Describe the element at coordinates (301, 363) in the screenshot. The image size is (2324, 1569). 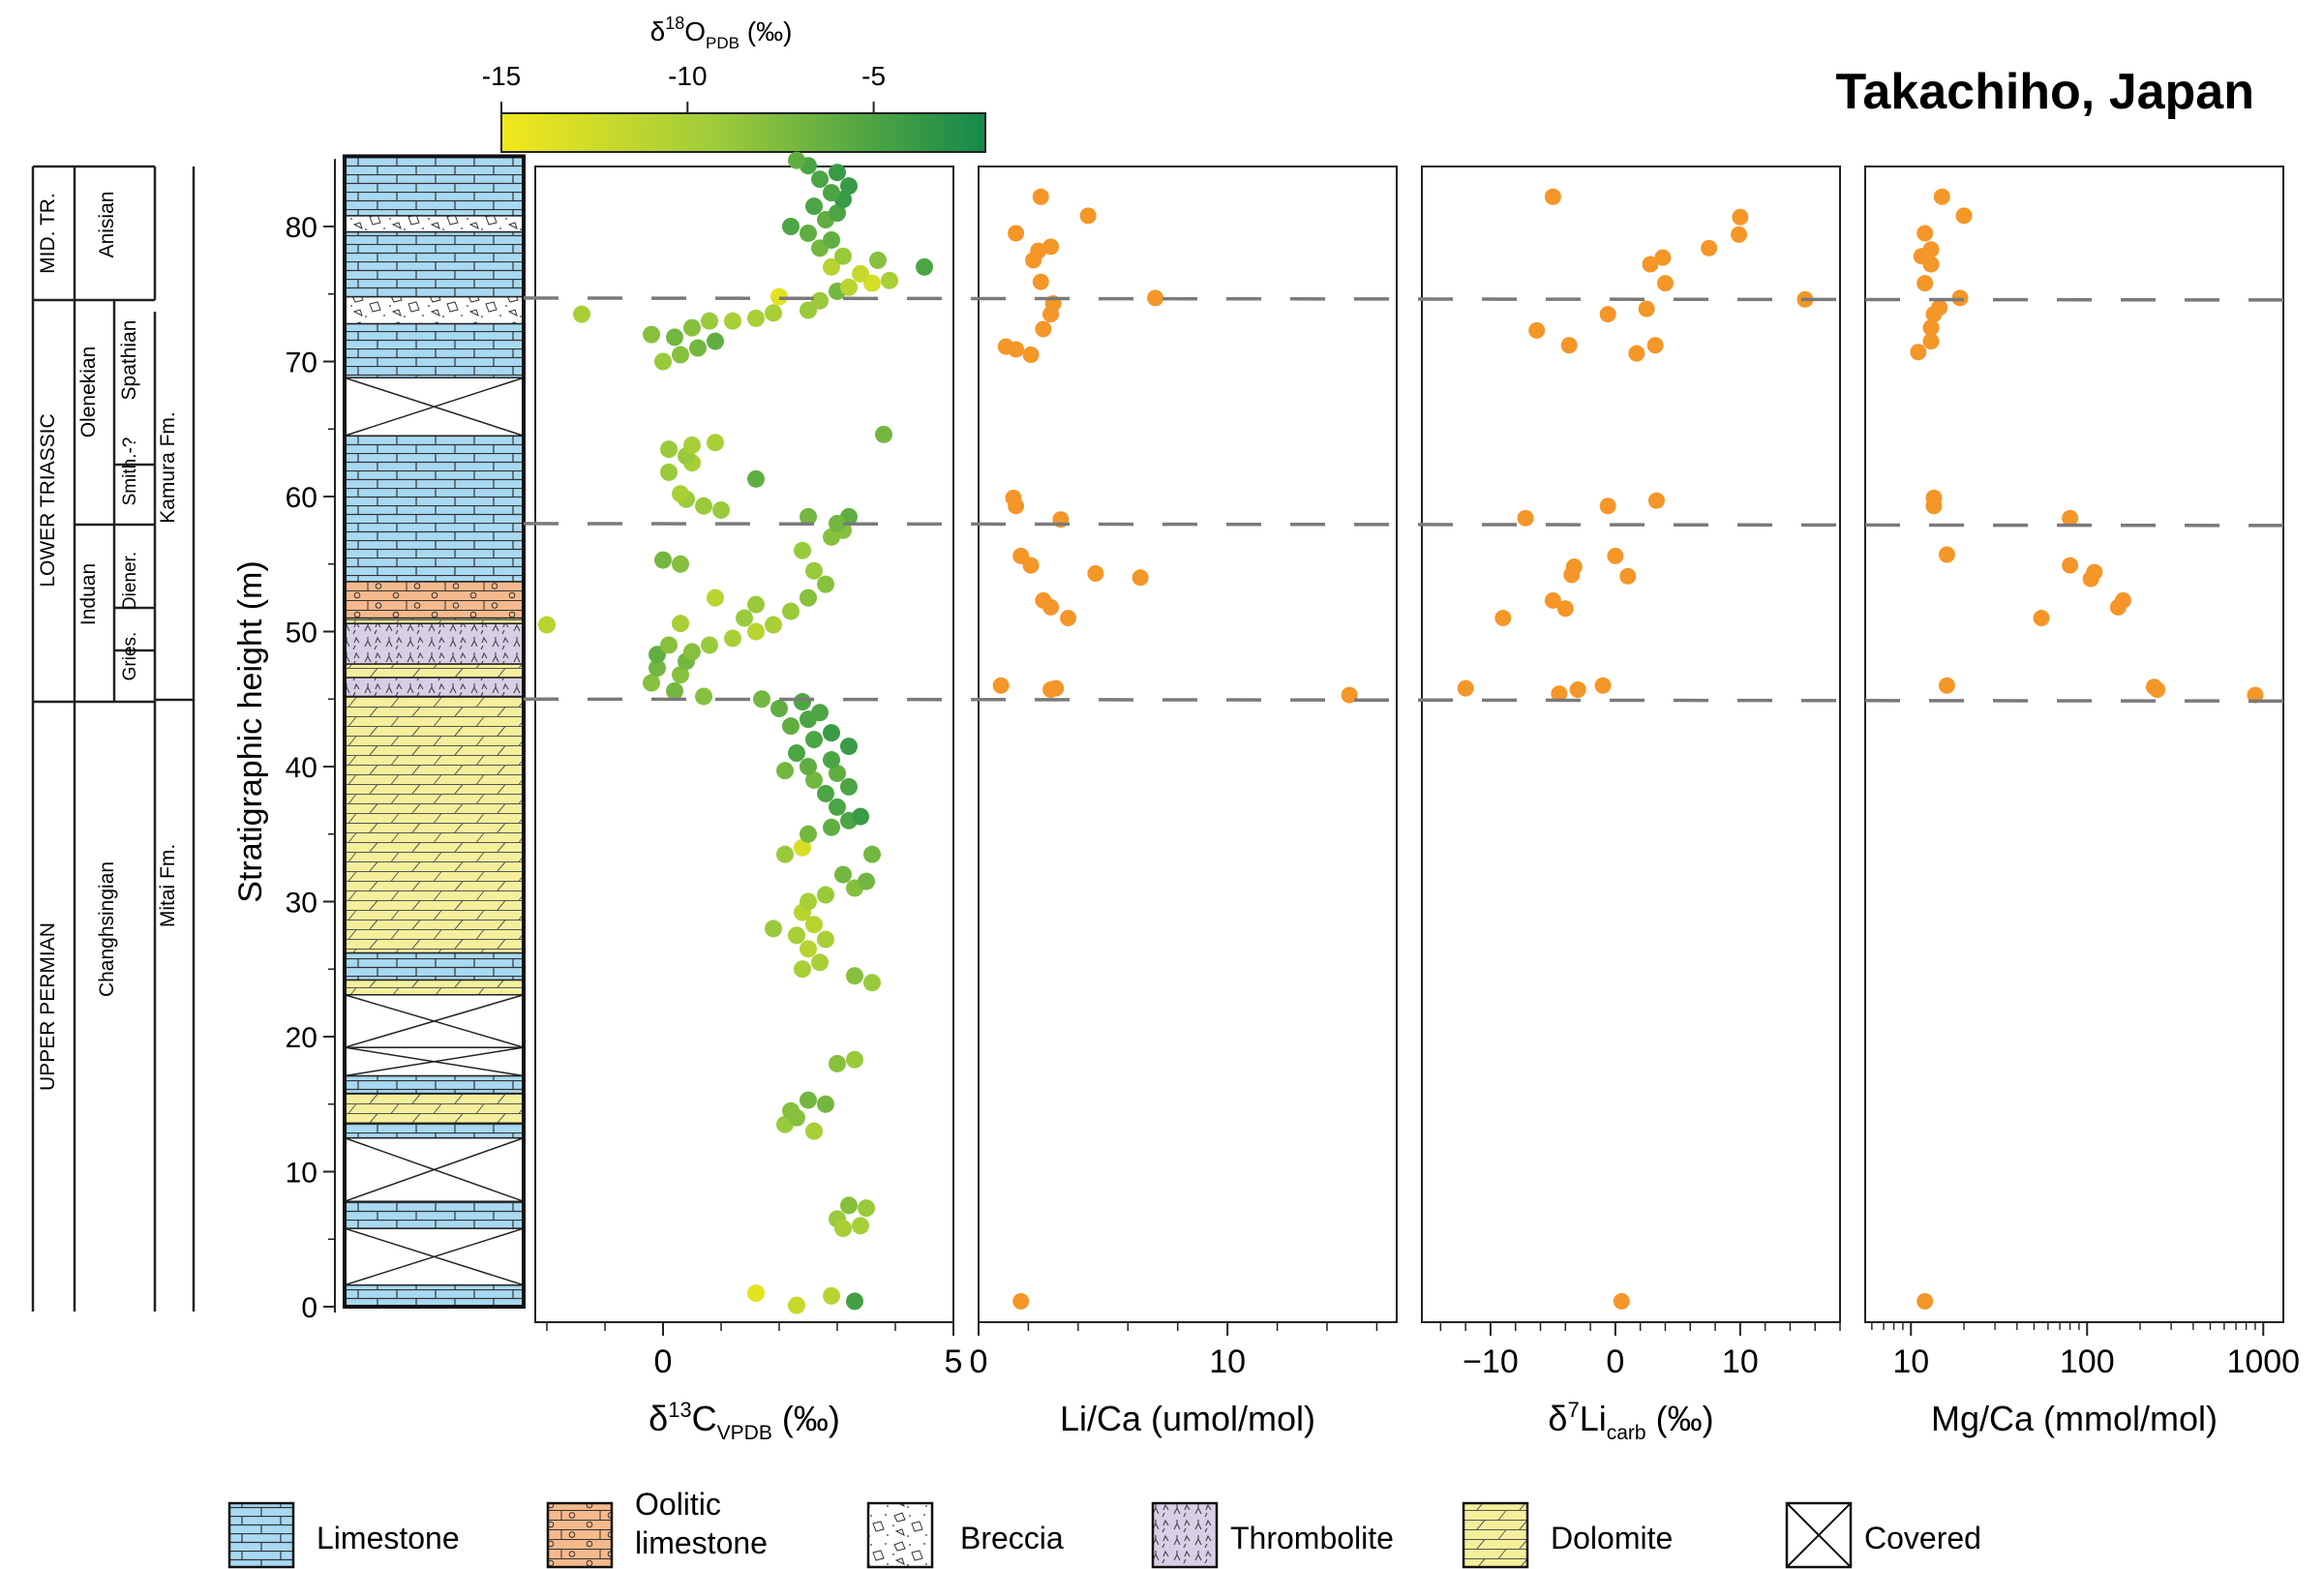
I see `y-tick-label: 70` at that location.